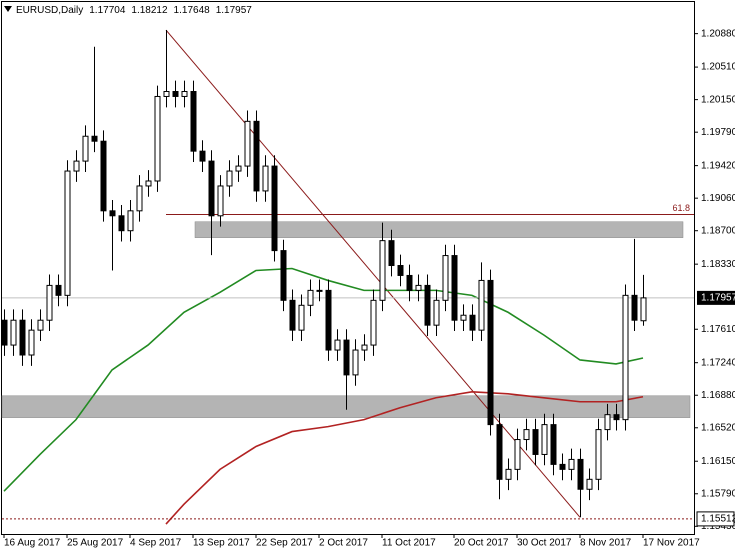 The image size is (735, 556). I want to click on y-tick-label: 1.15790, so click(718, 493).